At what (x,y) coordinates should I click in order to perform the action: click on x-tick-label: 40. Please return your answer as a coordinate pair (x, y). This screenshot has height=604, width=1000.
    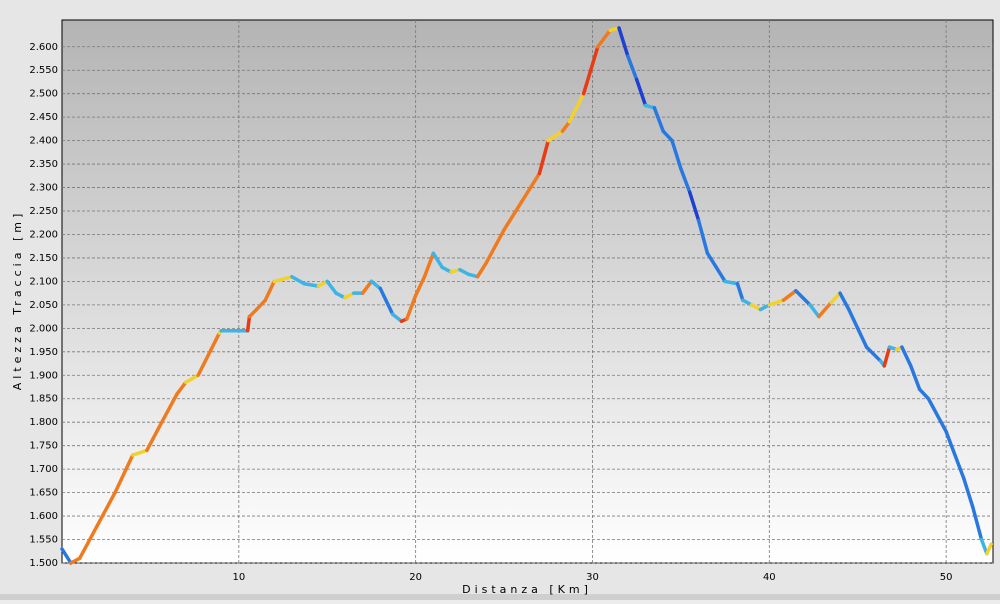
    Looking at the image, I should click on (769, 577).